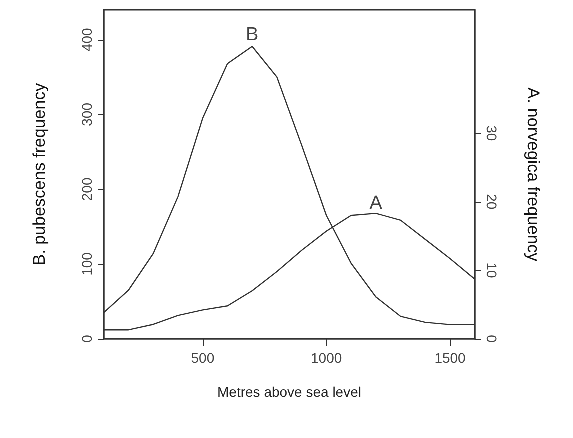 This screenshot has width=573, height=438. Describe the element at coordinates (203, 358) in the screenshot. I see `x-tick-label: 500` at that location.